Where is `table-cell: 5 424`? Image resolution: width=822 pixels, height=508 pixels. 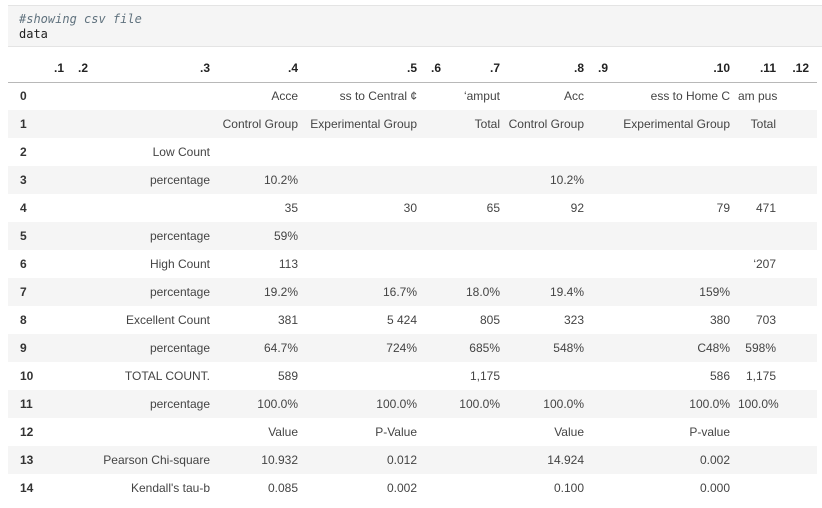 table-cell: 5 424 is located at coordinates (401, 320).